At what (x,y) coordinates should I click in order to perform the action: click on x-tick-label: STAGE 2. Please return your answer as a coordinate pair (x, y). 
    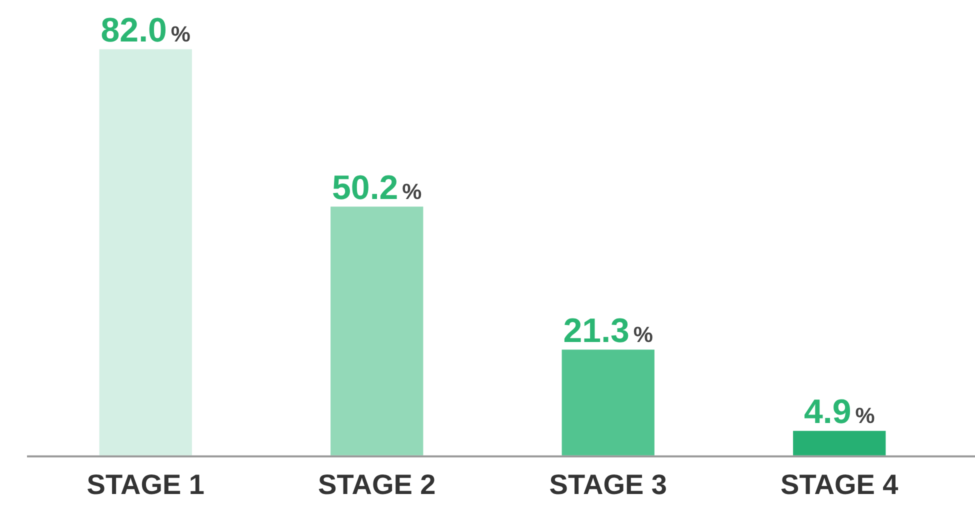
    Looking at the image, I should click on (377, 484).